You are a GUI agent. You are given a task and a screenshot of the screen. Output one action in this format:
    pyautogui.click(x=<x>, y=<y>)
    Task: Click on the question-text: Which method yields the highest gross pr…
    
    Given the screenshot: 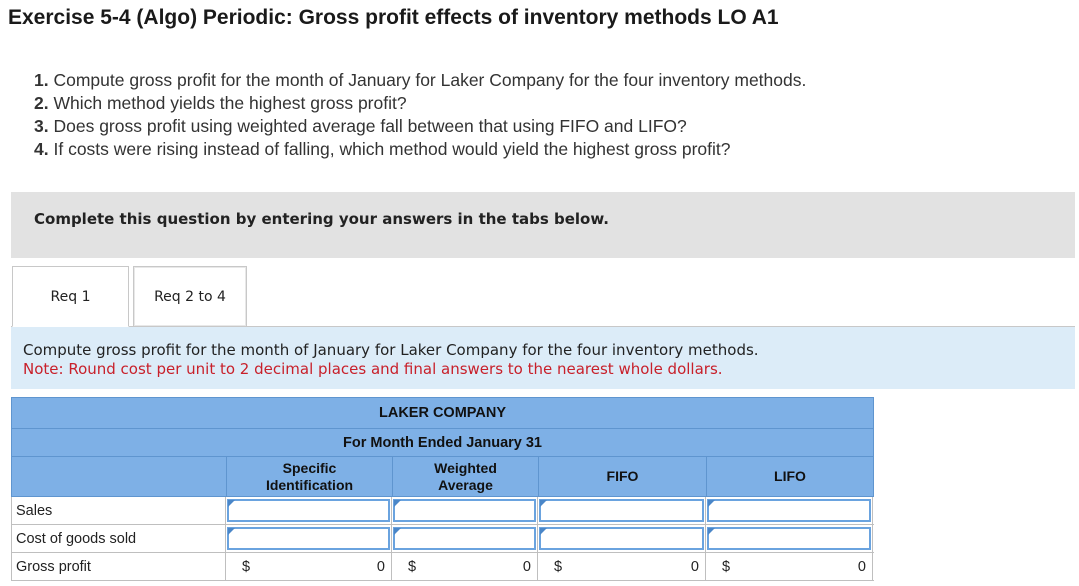 What is the action you would take?
    pyautogui.click(x=230, y=103)
    